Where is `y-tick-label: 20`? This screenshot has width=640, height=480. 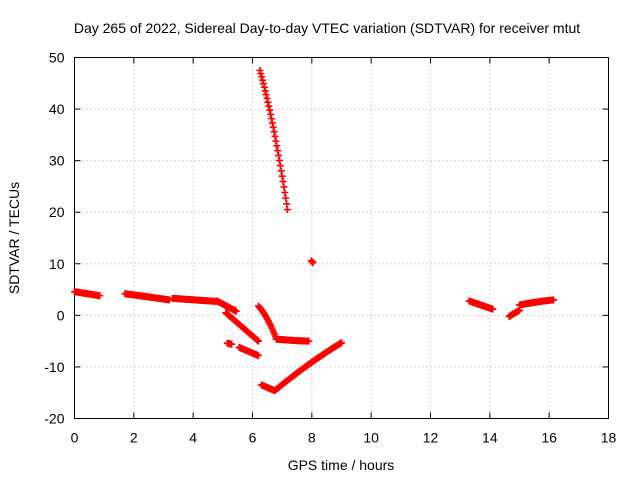 y-tick-label: 20 is located at coordinates (57, 212).